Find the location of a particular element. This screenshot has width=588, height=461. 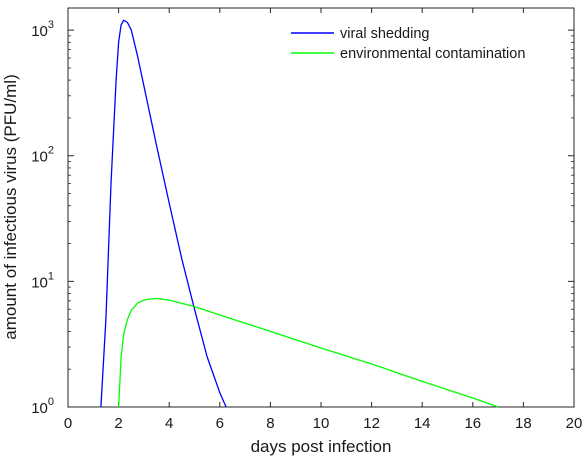

y-tick-exponent: 0 is located at coordinates (51, 402).